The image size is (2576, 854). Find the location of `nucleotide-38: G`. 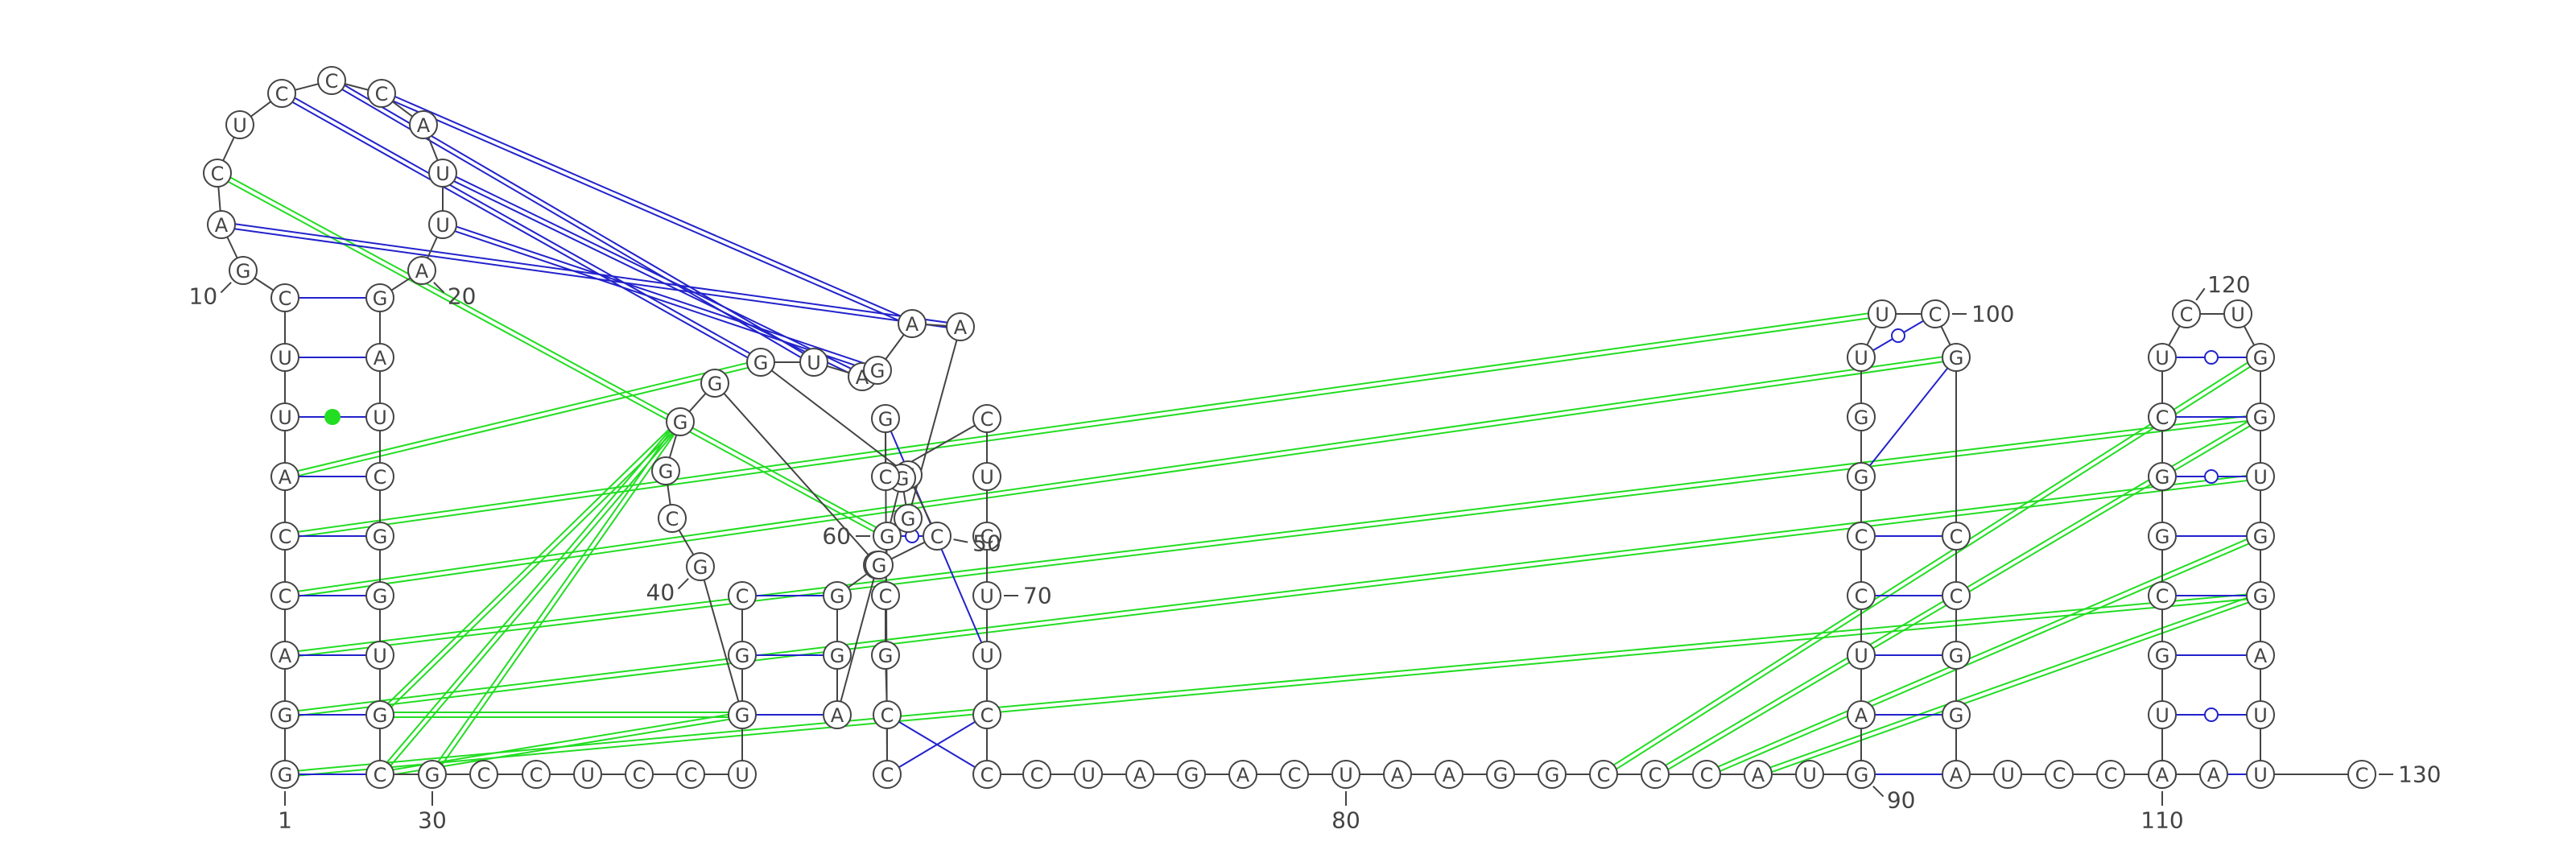

nucleotide-38: G is located at coordinates (742, 655).